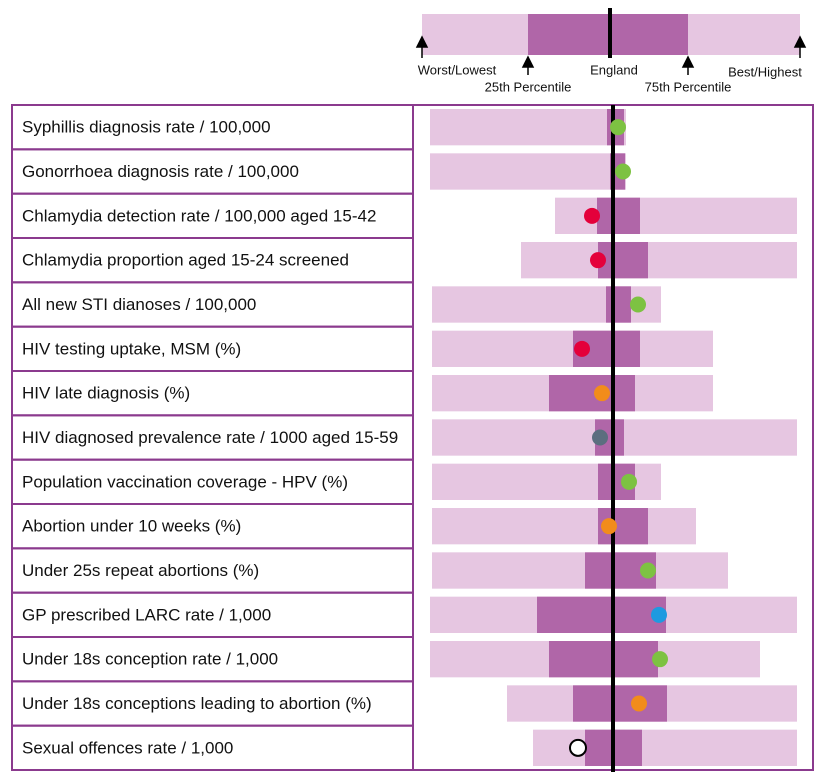  I want to click on row-label: GP prescribed LARC rate / 1,000, so click(146, 614).